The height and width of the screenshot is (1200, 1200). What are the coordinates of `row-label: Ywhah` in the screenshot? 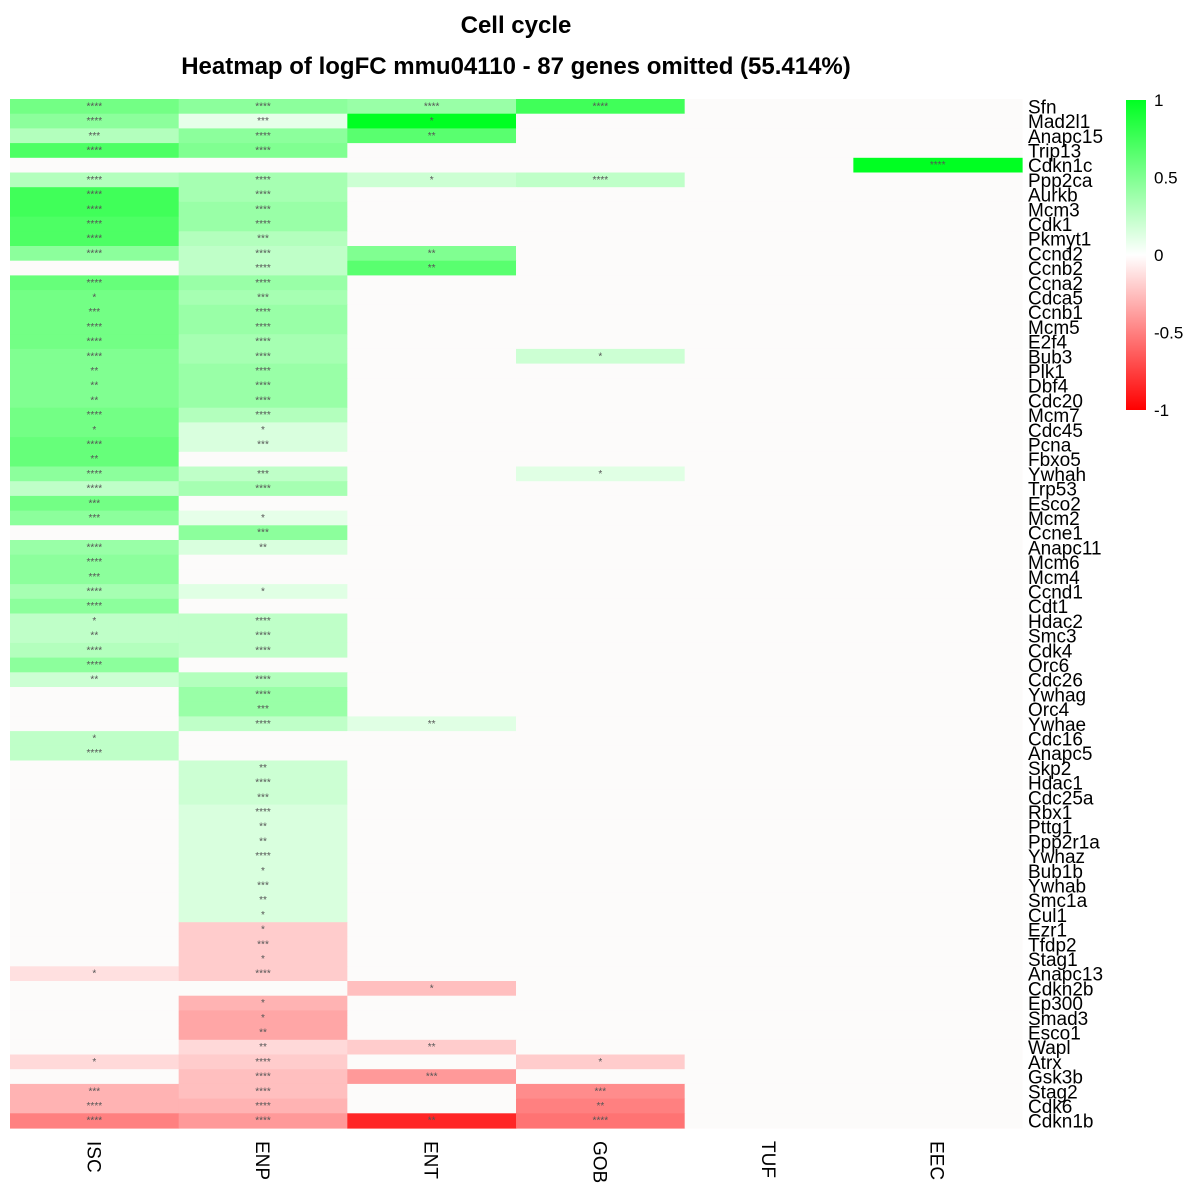 It's located at (1057, 475).